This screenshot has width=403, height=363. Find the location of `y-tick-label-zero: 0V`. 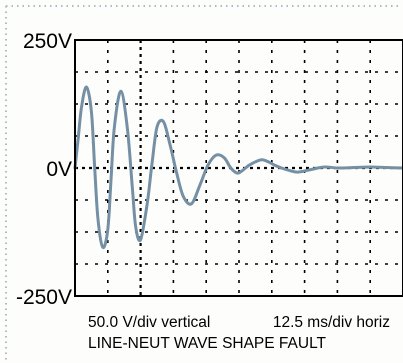

y-tick-label-zero: 0V is located at coordinates (59, 169).